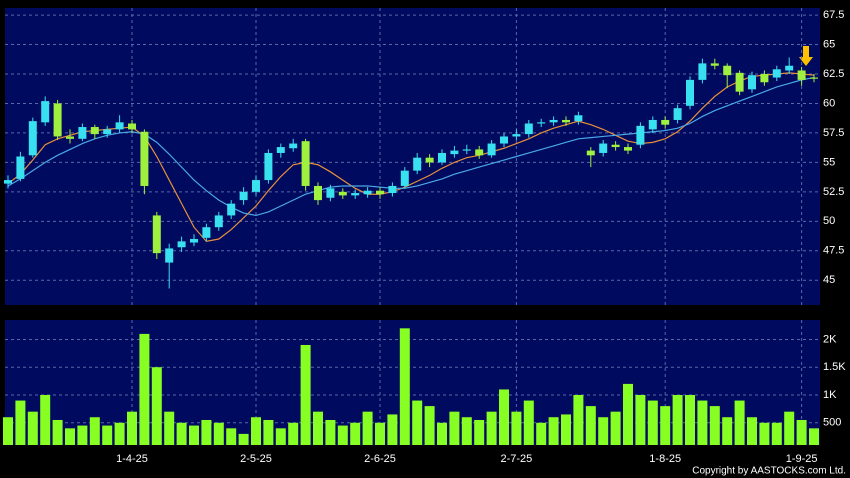 This screenshot has width=850, height=478. What do you see at coordinates (517, 459) in the screenshot?
I see `x-tick-label: 2-7-25` at bounding box center [517, 459].